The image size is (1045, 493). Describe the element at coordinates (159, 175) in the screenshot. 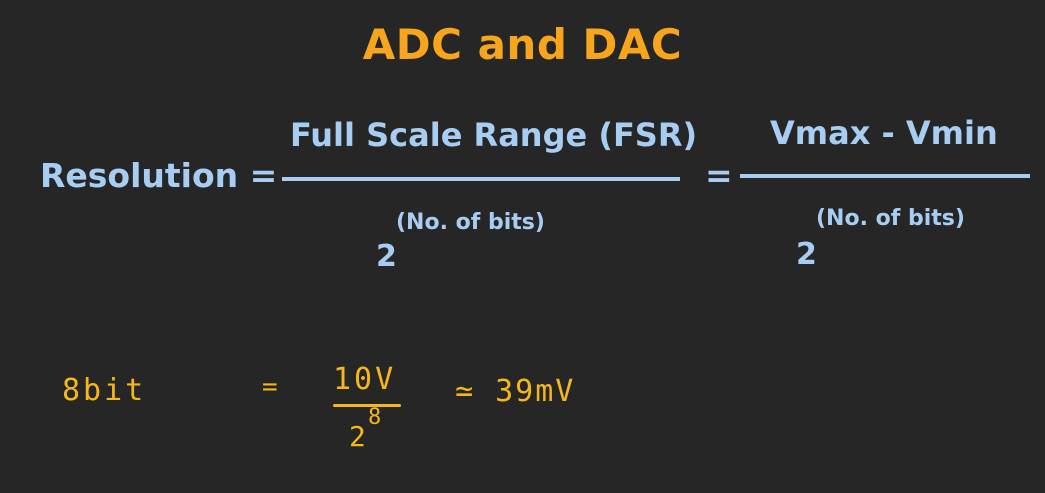

I see `resolution-label: Resolution =` at that location.